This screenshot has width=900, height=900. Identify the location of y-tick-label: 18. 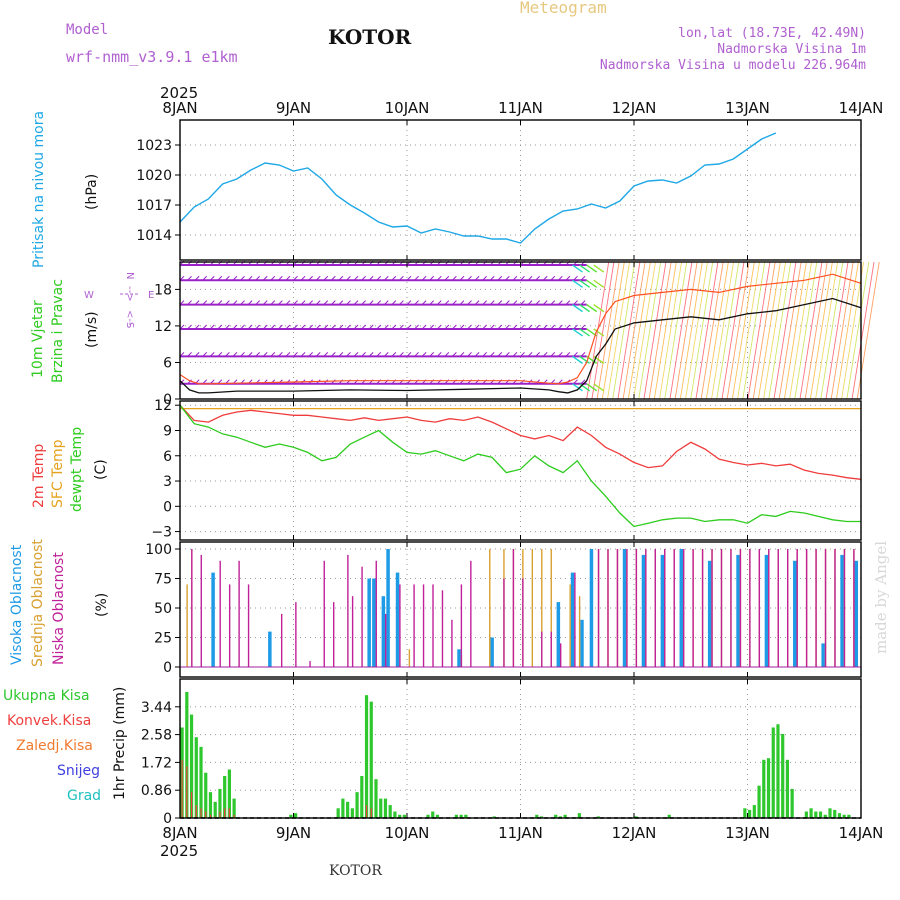
(163, 290).